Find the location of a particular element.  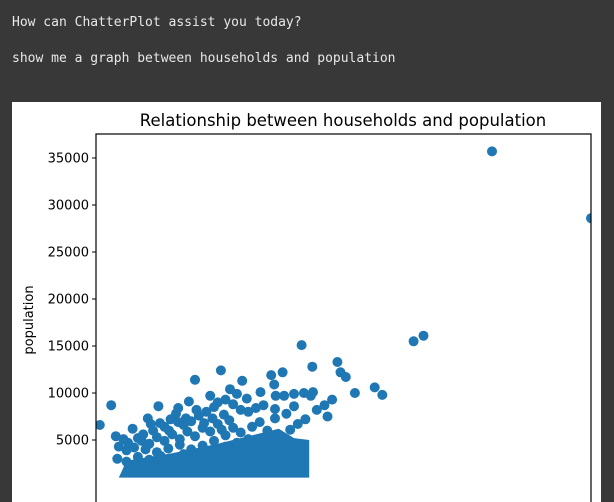

assistant-prompt: How can ChatterPlot assist you today? is located at coordinates (157, 22).